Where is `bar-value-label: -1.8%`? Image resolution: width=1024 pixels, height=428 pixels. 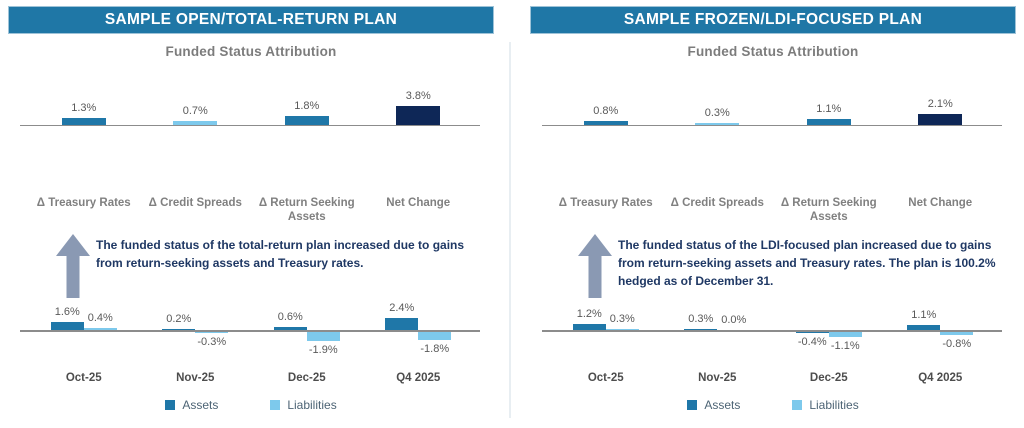 bar-value-label: -1.8% is located at coordinates (435, 349).